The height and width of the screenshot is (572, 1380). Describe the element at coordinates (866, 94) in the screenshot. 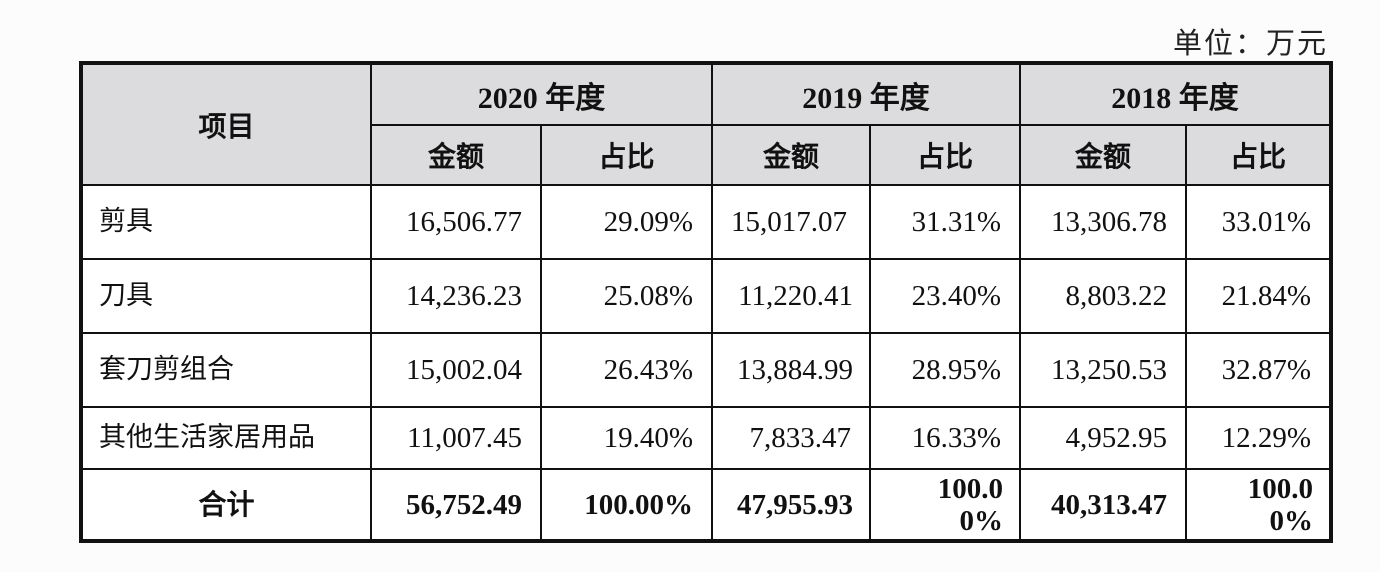

I see `header-year-2019: 2019 年度` at that location.